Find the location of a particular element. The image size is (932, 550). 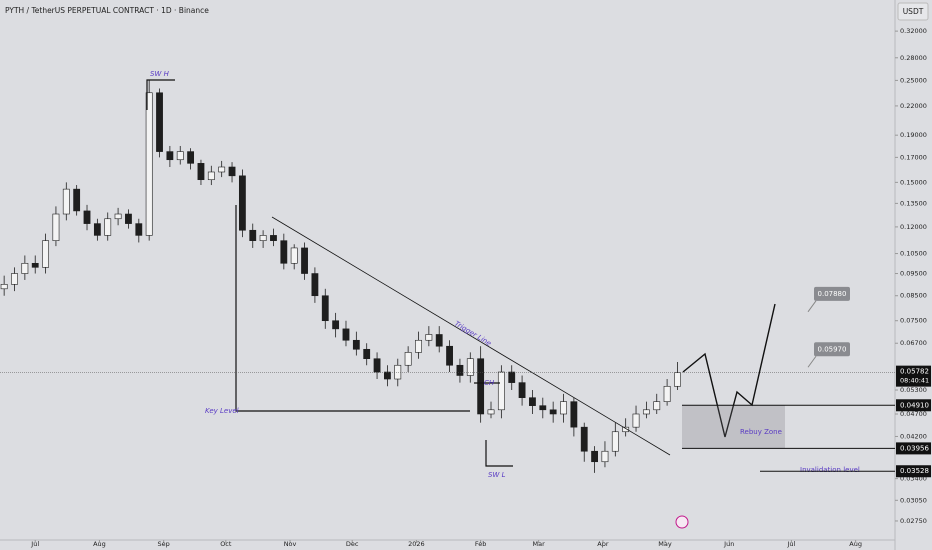

target-box is located at coordinates (832, 349).